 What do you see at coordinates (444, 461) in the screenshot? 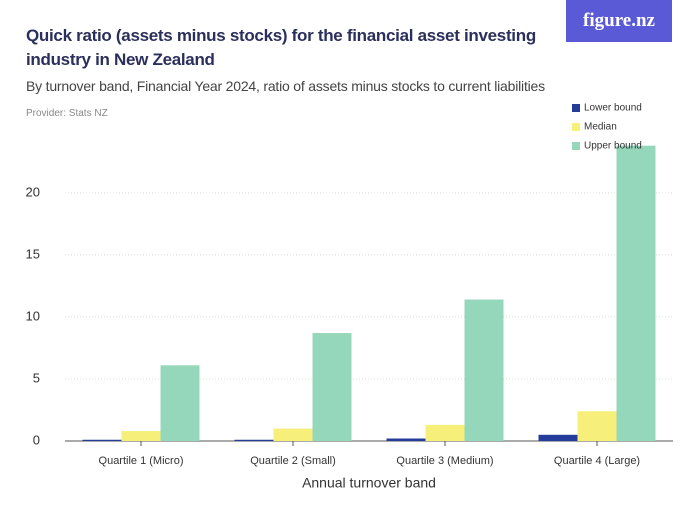
I see `x-tick-label: Quartile 3 (Medium)` at bounding box center [444, 461].